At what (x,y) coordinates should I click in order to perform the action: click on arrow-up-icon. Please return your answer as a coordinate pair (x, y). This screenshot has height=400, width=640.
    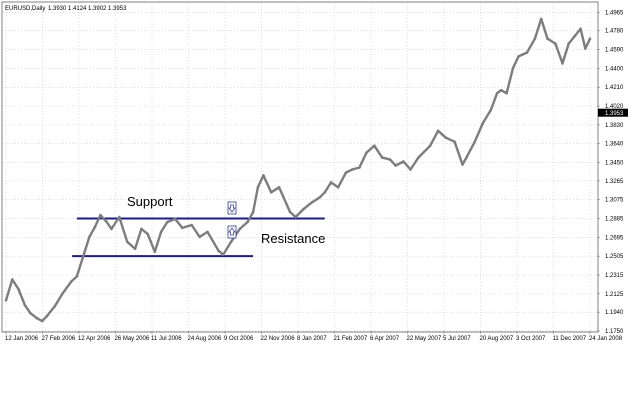
    Looking at the image, I should click on (232, 231).